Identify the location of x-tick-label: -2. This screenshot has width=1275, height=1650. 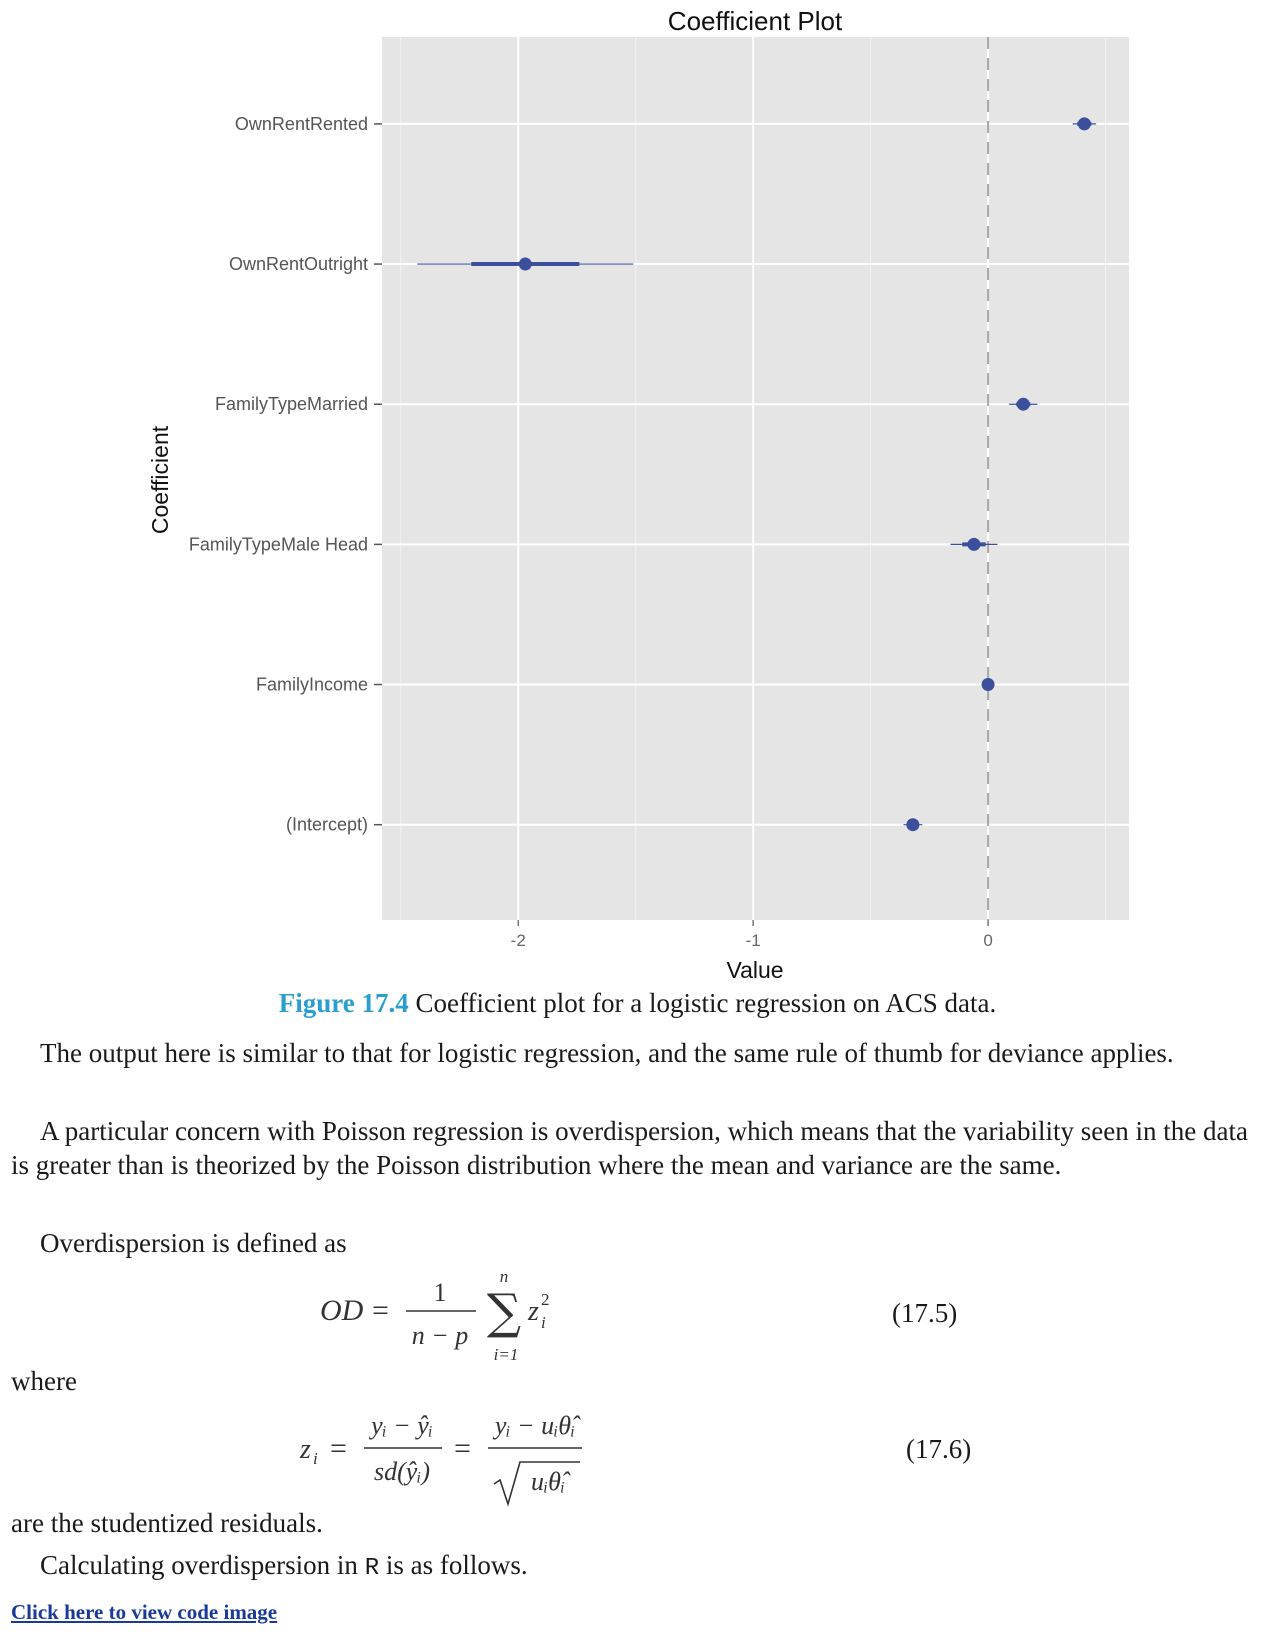
(518, 940).